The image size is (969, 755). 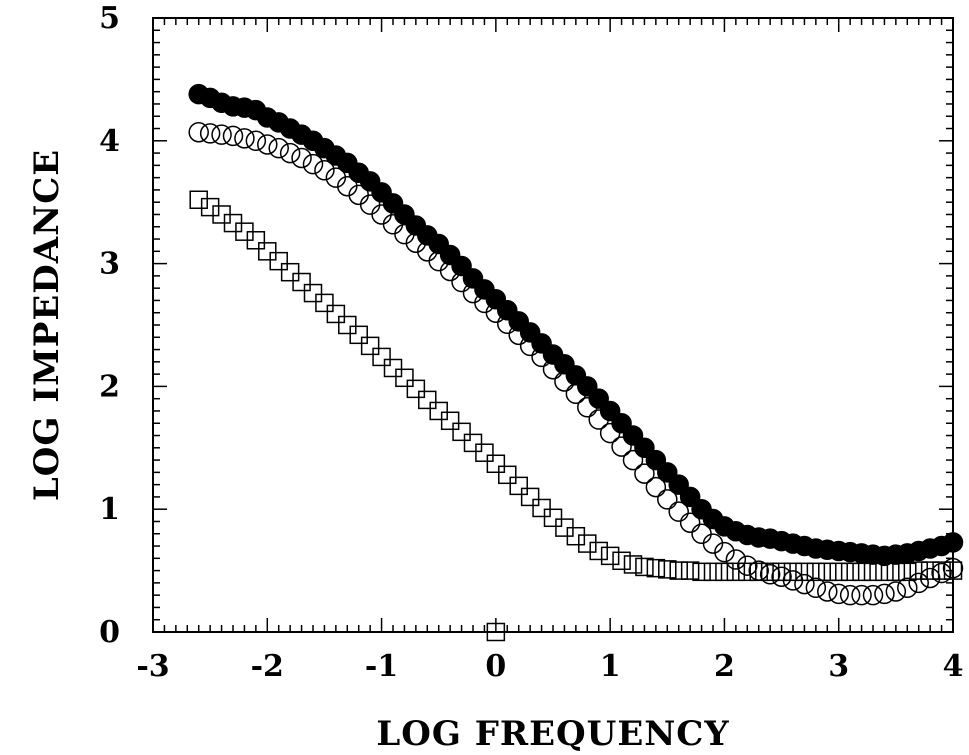 I want to click on x-tick-label: 0, so click(x=495, y=666).